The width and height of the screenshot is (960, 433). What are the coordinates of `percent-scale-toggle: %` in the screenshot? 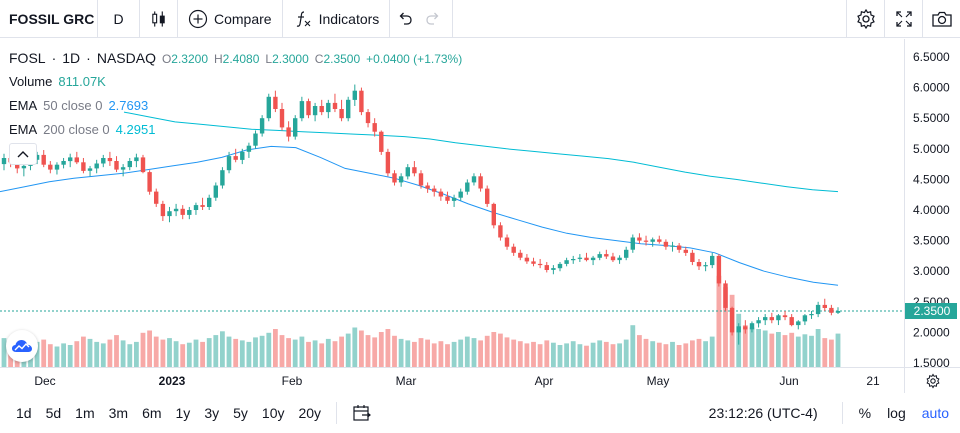 It's located at (865, 413).